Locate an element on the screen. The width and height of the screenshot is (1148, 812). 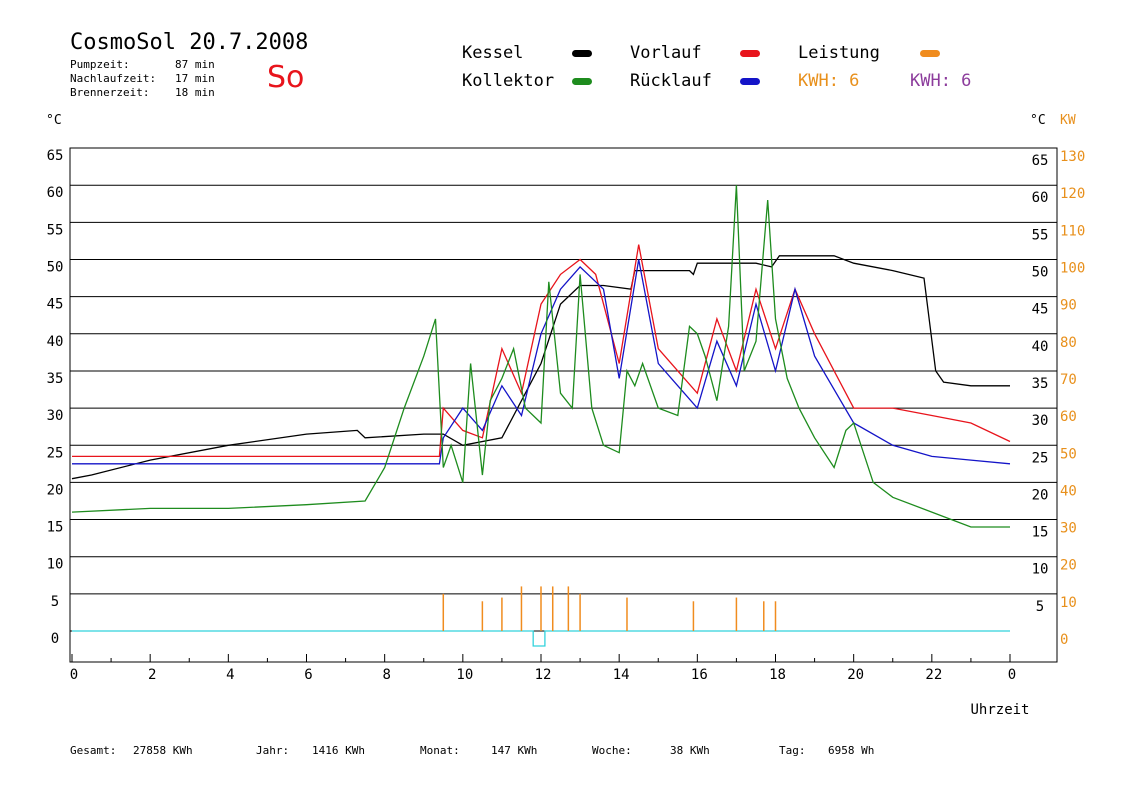
y-left-tick-label: 5 is located at coordinates (55, 602).